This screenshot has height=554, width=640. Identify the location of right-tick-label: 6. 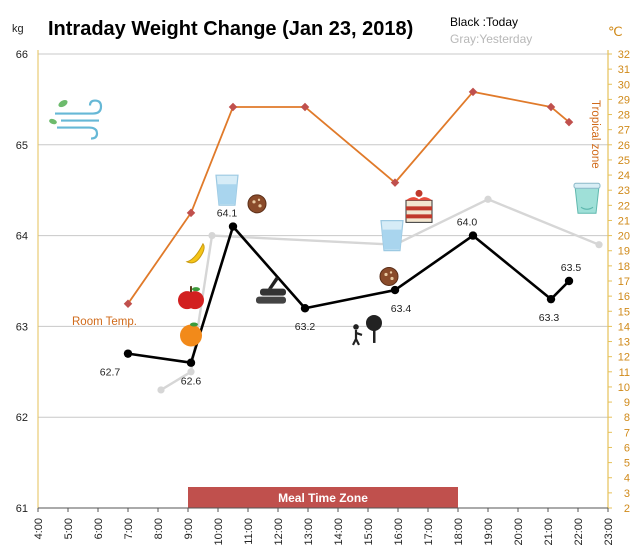
(627, 448).